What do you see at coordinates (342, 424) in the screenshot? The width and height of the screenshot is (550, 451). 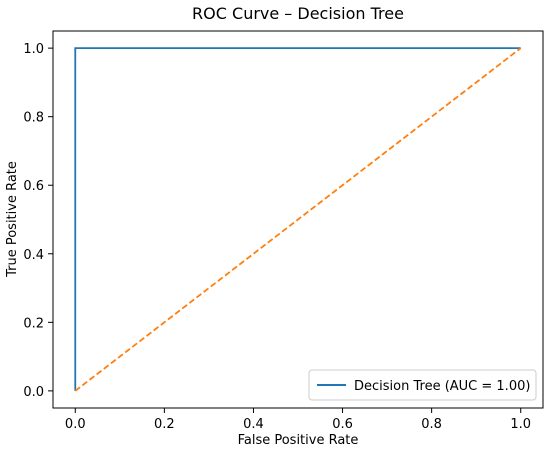 I see `x-tick-label: 0.6` at bounding box center [342, 424].